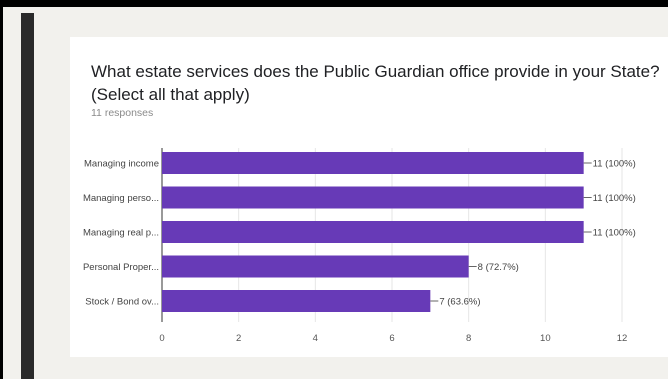 The width and height of the screenshot is (668, 379). I want to click on x-tick-label: 4, so click(315, 338).